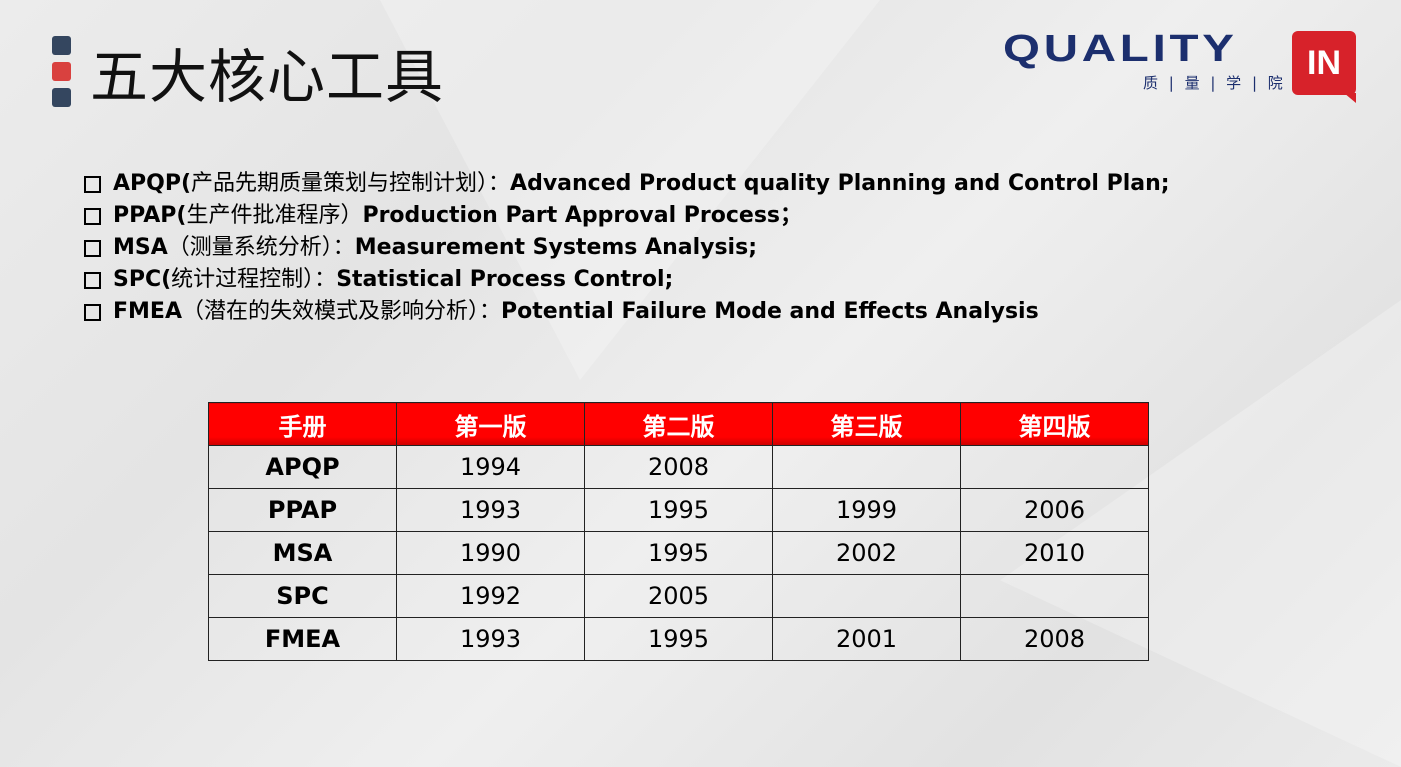 The image size is (1401, 767). Describe the element at coordinates (1214, 83) in the screenshot. I see `logo-subtitle: 质 | 量 | 学 | 院` at that location.